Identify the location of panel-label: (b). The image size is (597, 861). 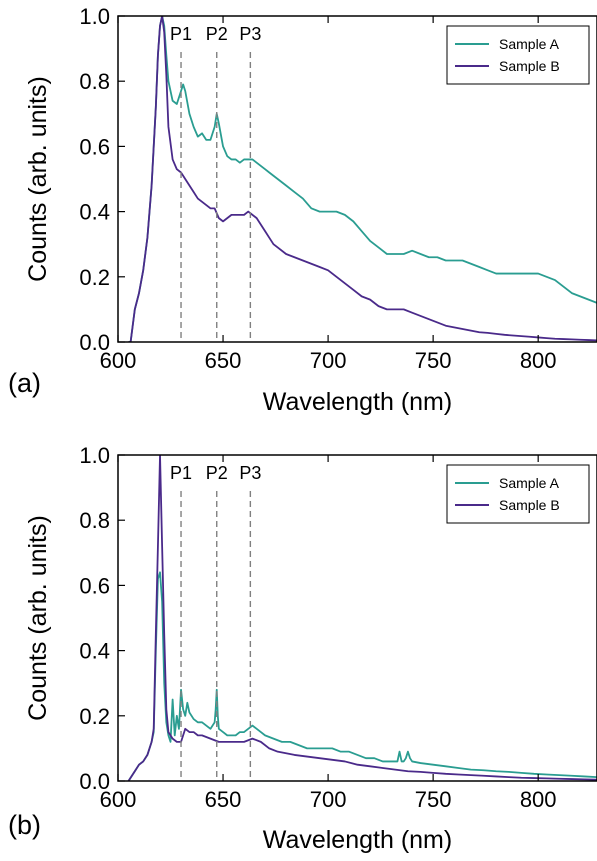
(24, 825).